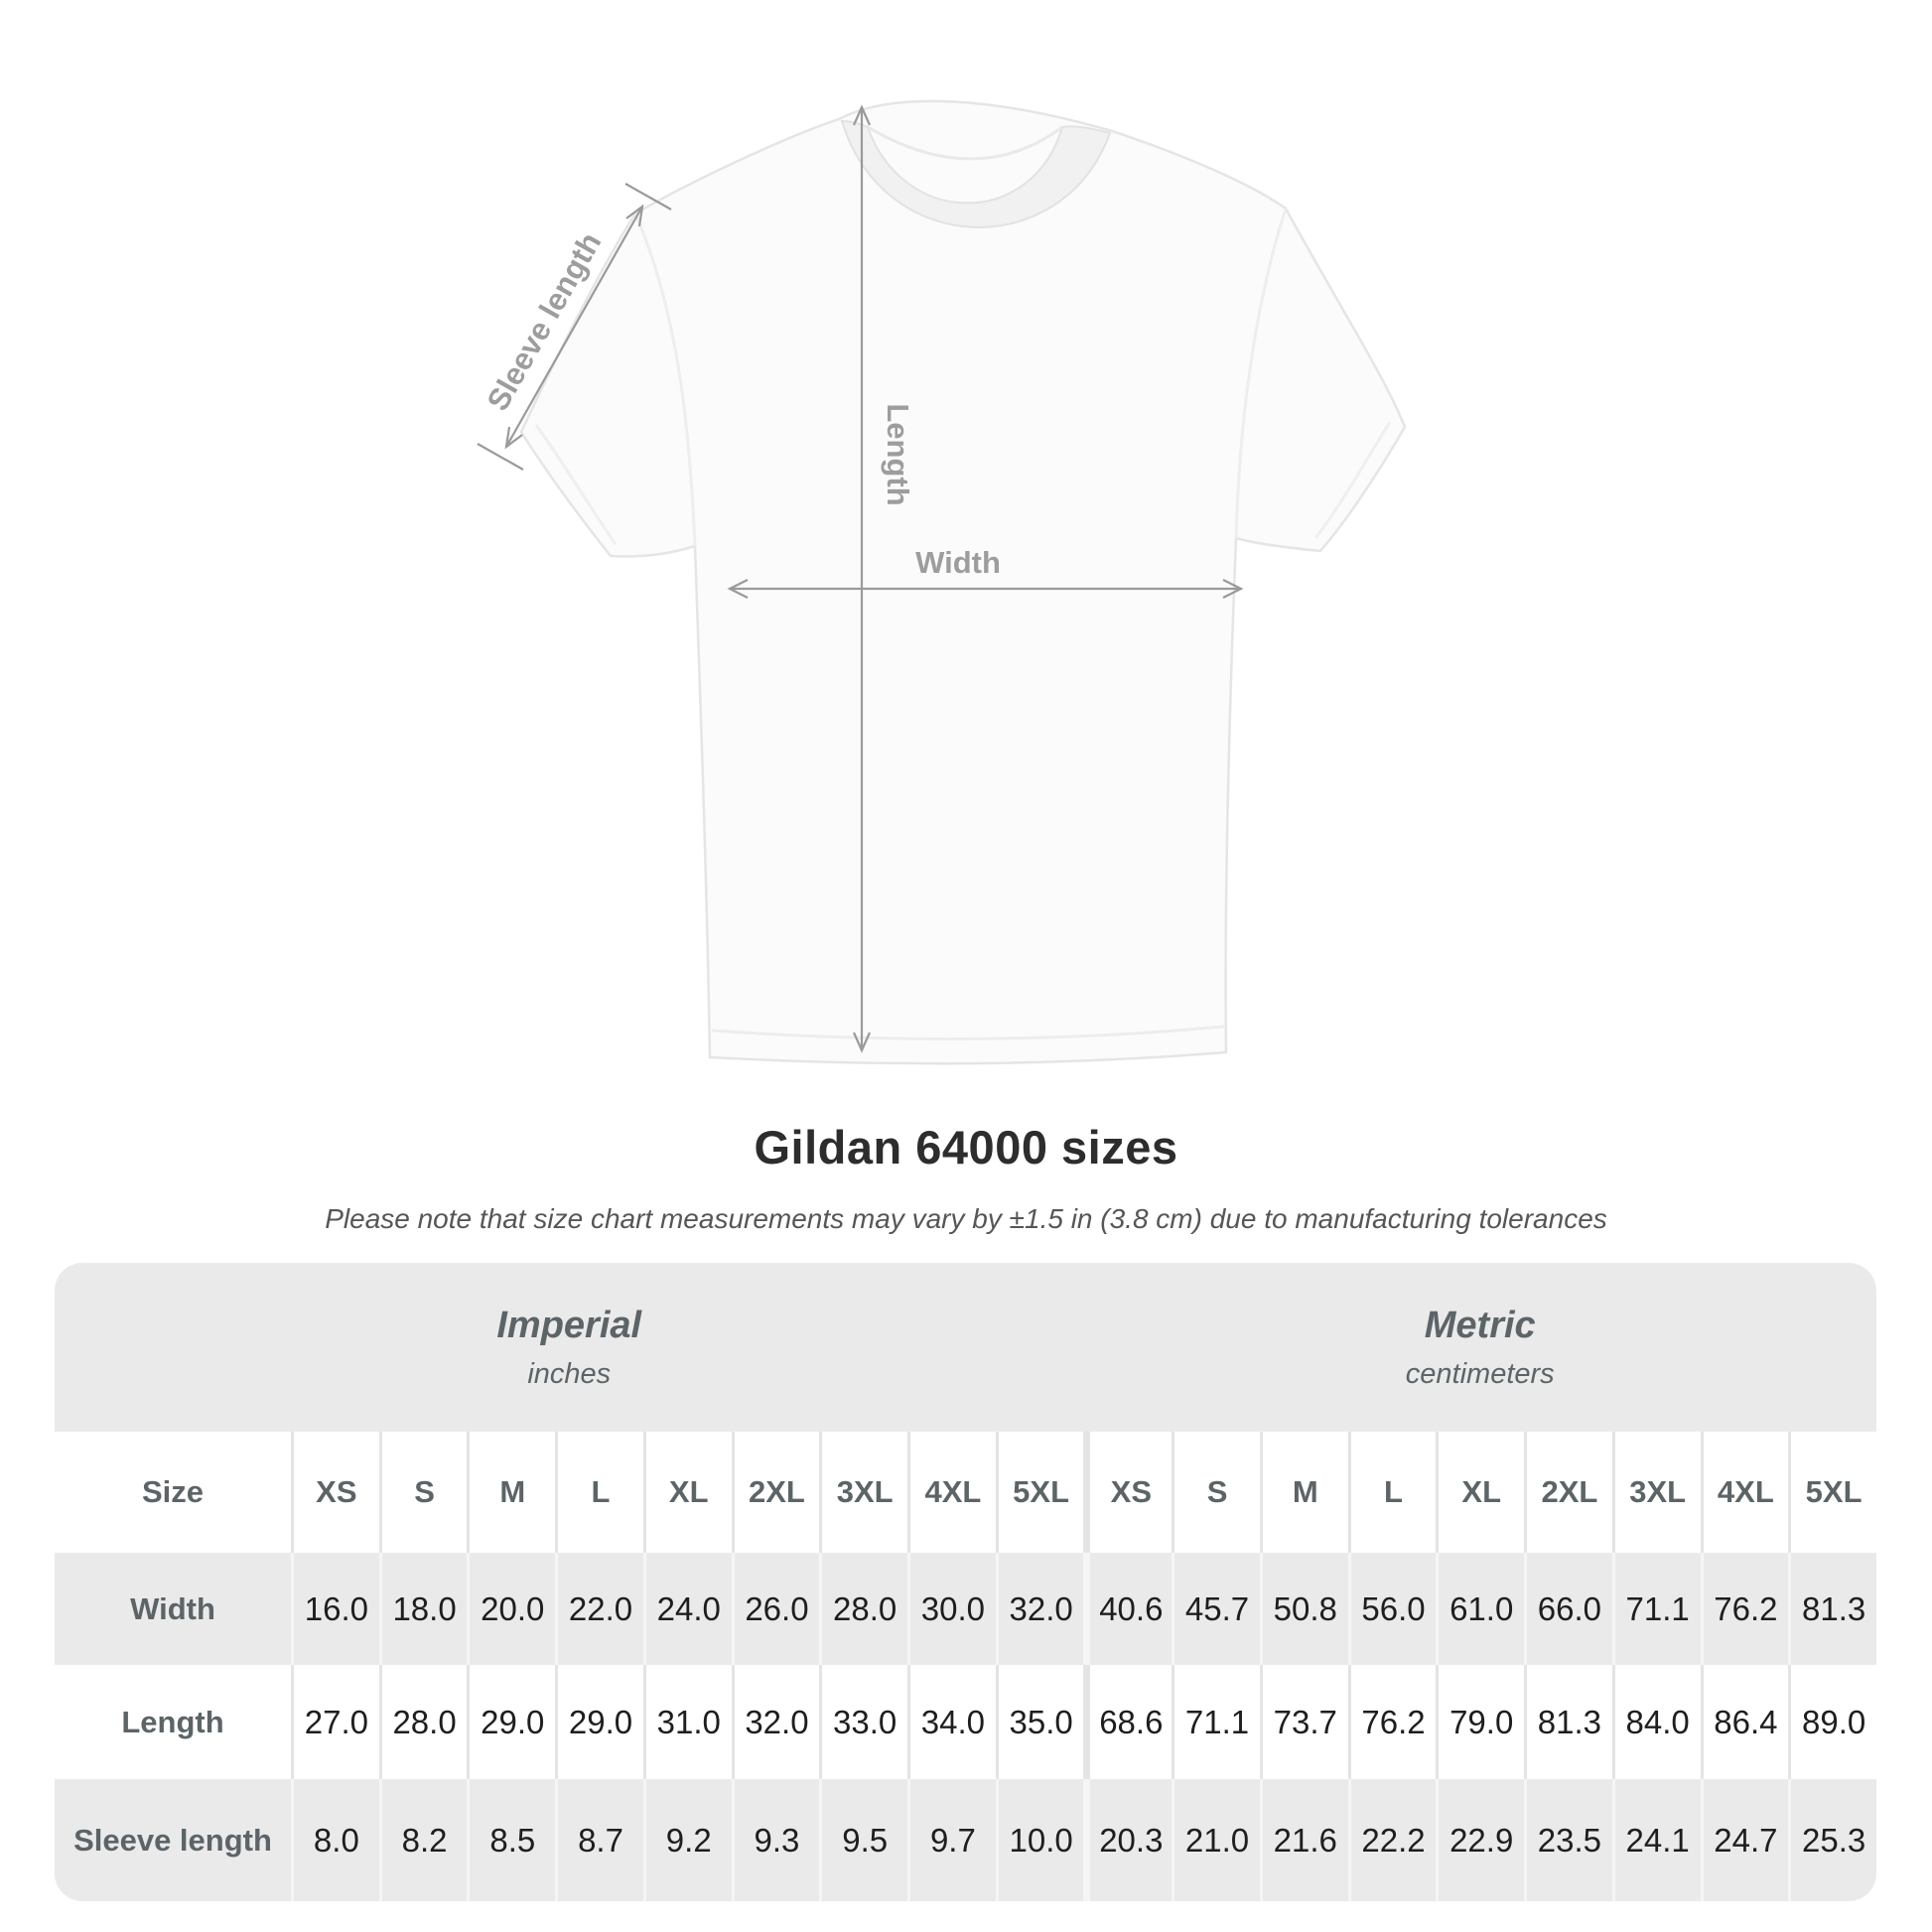 This screenshot has height=1932, width=1932. What do you see at coordinates (1392, 1609) in the screenshot?
I see `width-metric-l: 56.0` at bounding box center [1392, 1609].